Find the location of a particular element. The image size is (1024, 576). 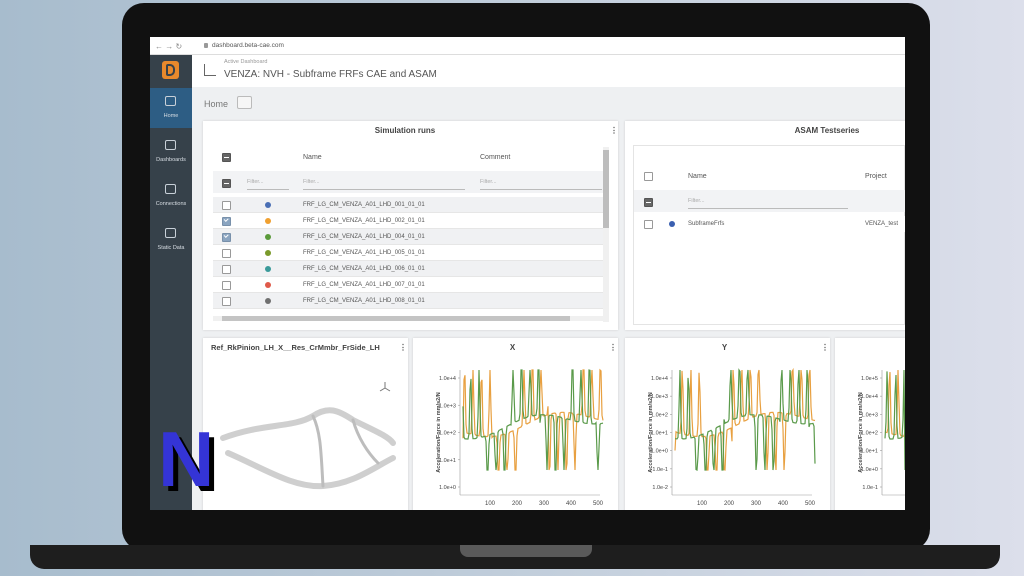

y-tick-label: 1.0e+3 is located at coordinates (447, 406).